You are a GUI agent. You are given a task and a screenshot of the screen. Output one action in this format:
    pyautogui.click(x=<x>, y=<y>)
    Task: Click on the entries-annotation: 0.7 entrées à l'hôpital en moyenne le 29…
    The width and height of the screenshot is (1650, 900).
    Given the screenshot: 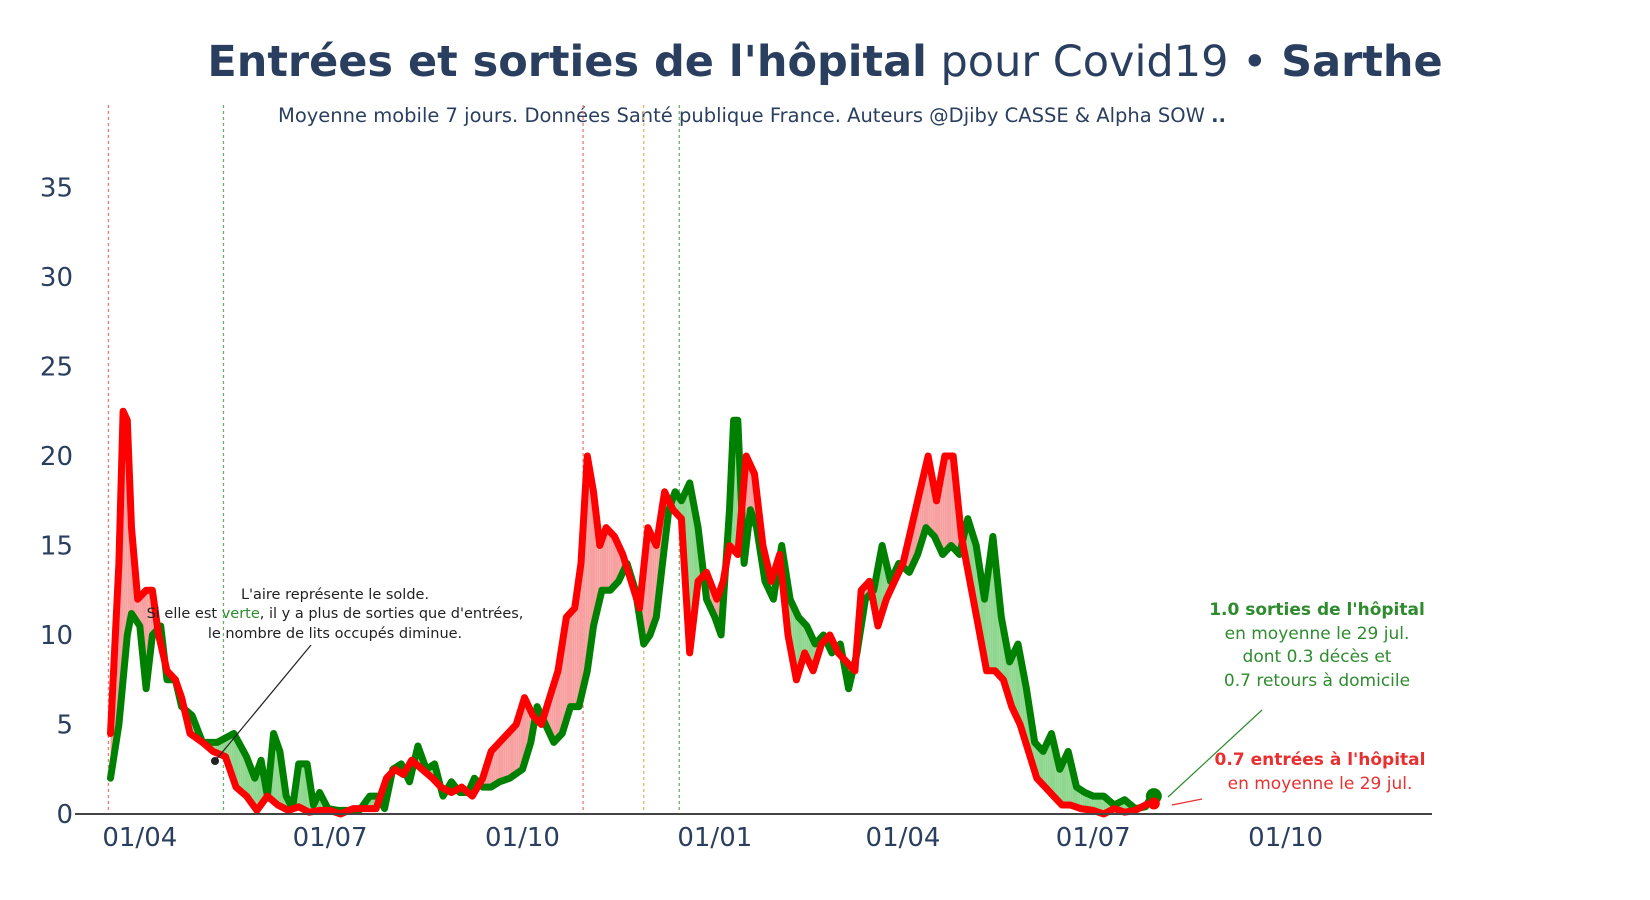 What is the action you would take?
    pyautogui.click(x=1298, y=778)
    